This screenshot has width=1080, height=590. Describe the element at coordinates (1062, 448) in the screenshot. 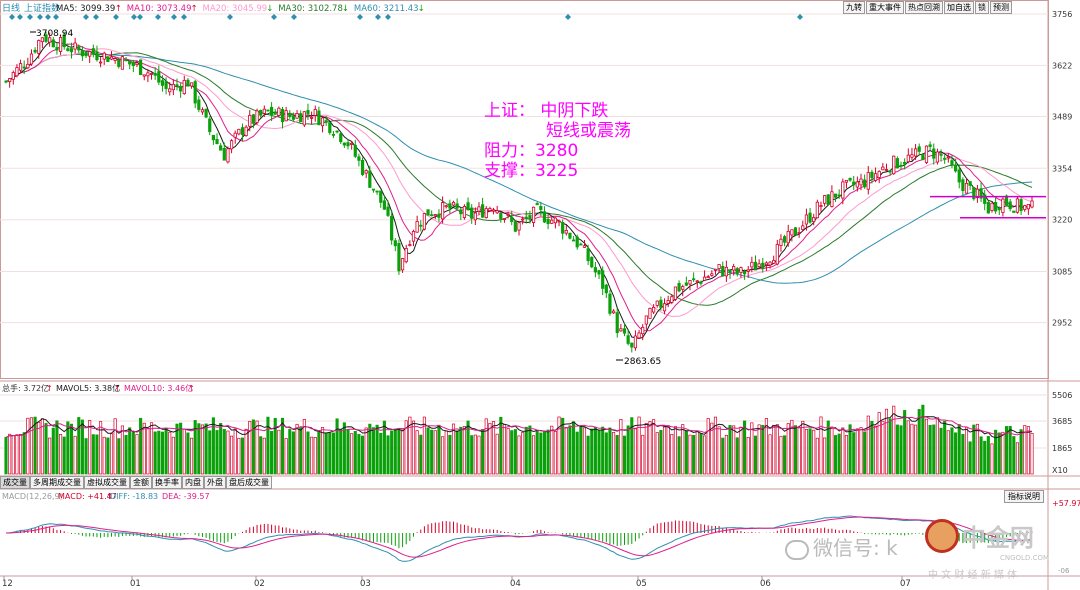

I see `volume-tick-2: 1865` at that location.